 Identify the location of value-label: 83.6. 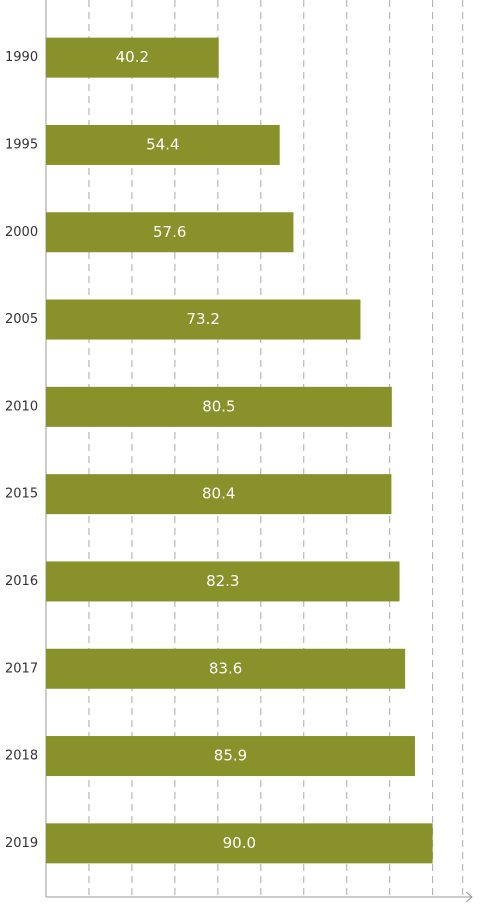
(225, 668).